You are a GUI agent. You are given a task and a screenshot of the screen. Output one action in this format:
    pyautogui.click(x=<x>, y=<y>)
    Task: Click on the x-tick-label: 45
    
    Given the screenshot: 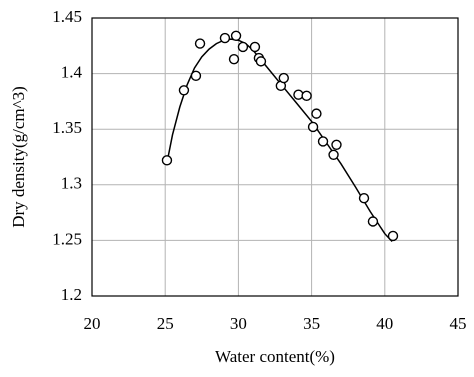 What is the action you would take?
    pyautogui.click(x=458, y=323)
    